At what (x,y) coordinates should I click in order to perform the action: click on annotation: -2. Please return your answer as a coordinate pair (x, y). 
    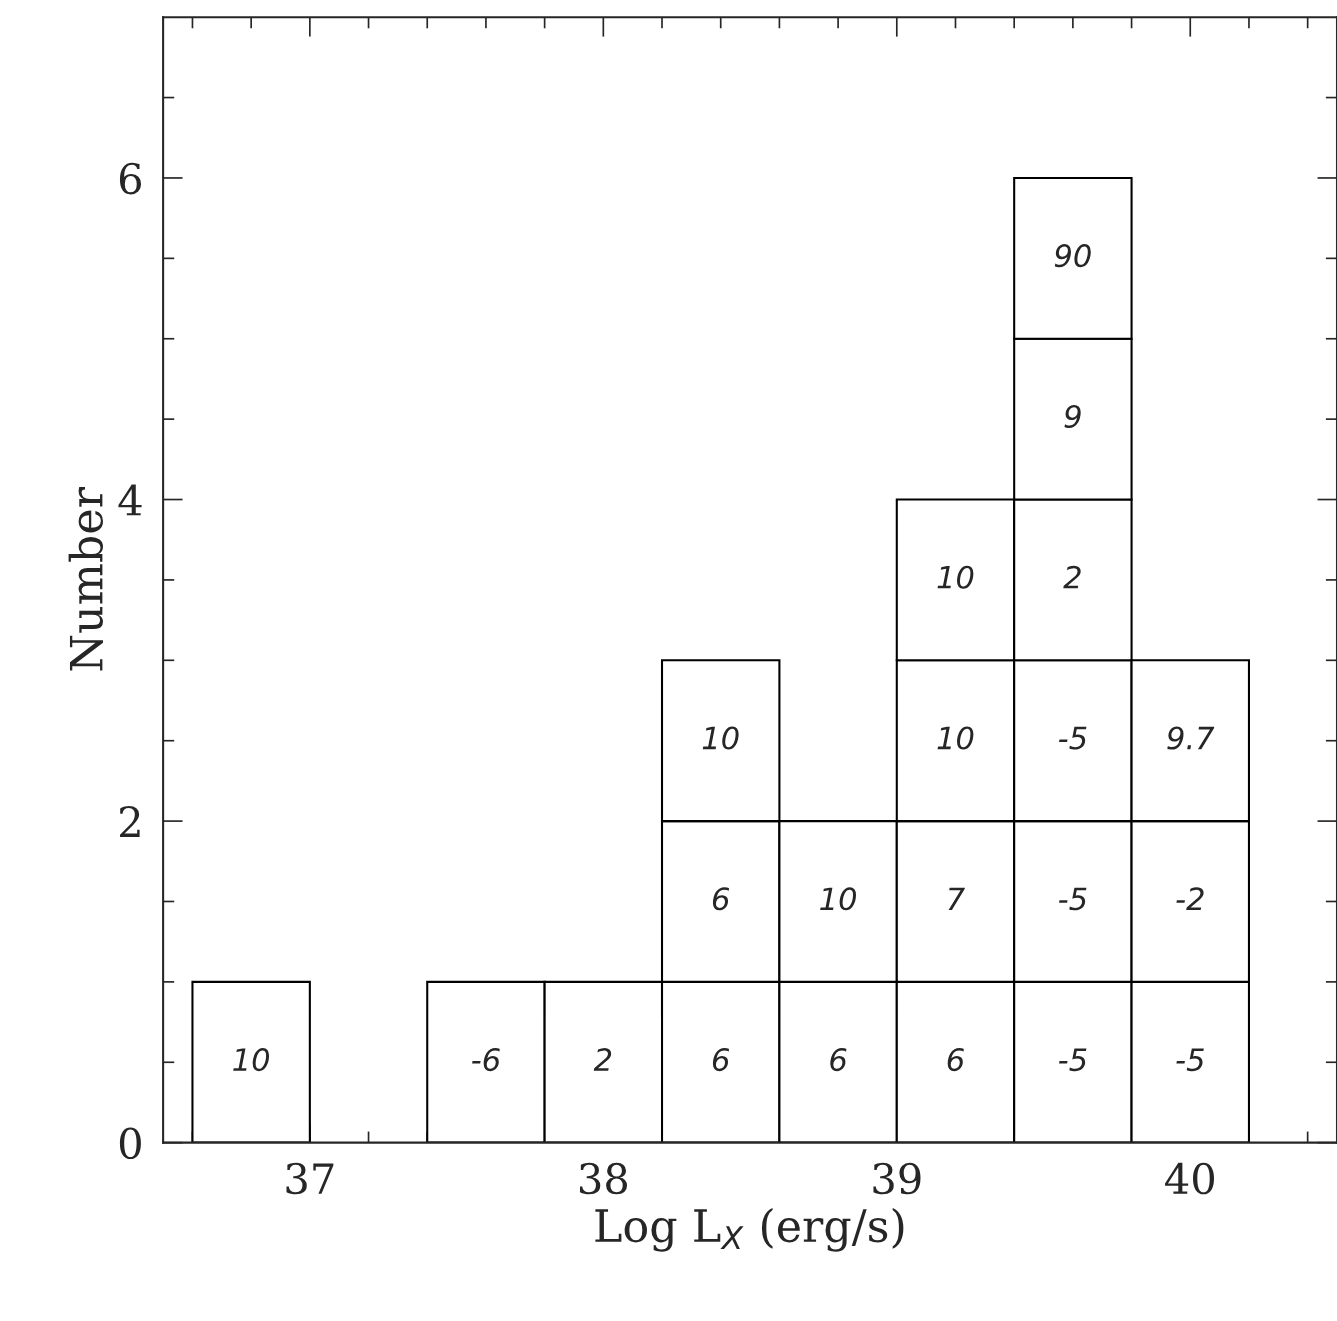
    Looking at the image, I should click on (1190, 898).